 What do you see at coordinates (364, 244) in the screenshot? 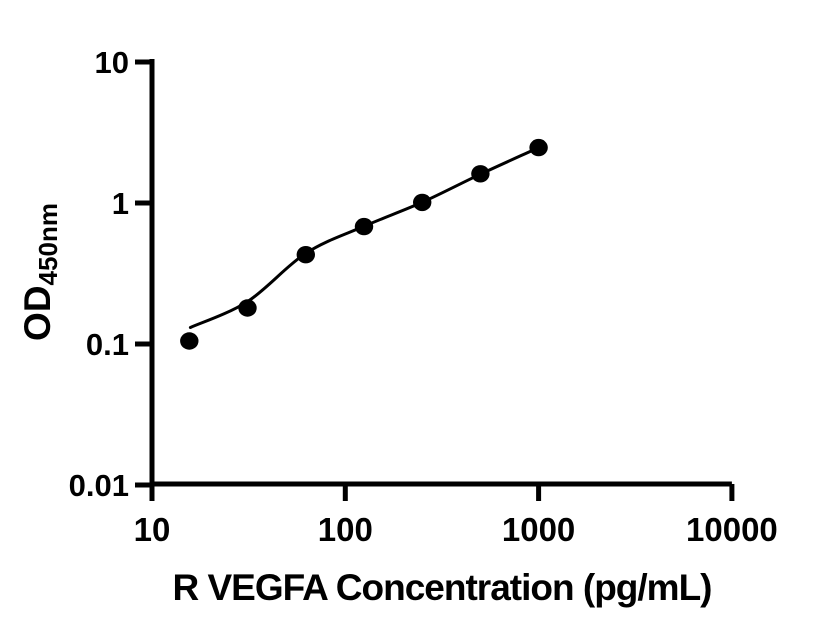
I see `data-points` at bounding box center [364, 244].